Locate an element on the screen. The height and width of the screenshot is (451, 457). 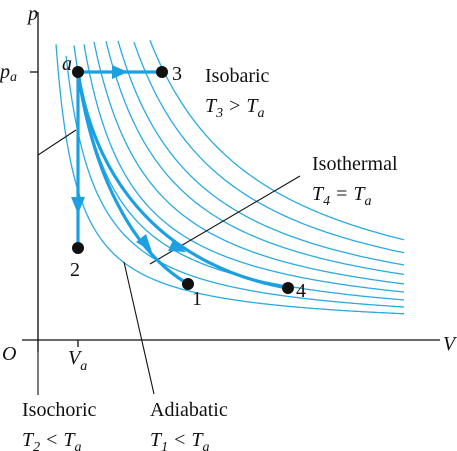
p-axis-label: p is located at coordinates (32, 14).